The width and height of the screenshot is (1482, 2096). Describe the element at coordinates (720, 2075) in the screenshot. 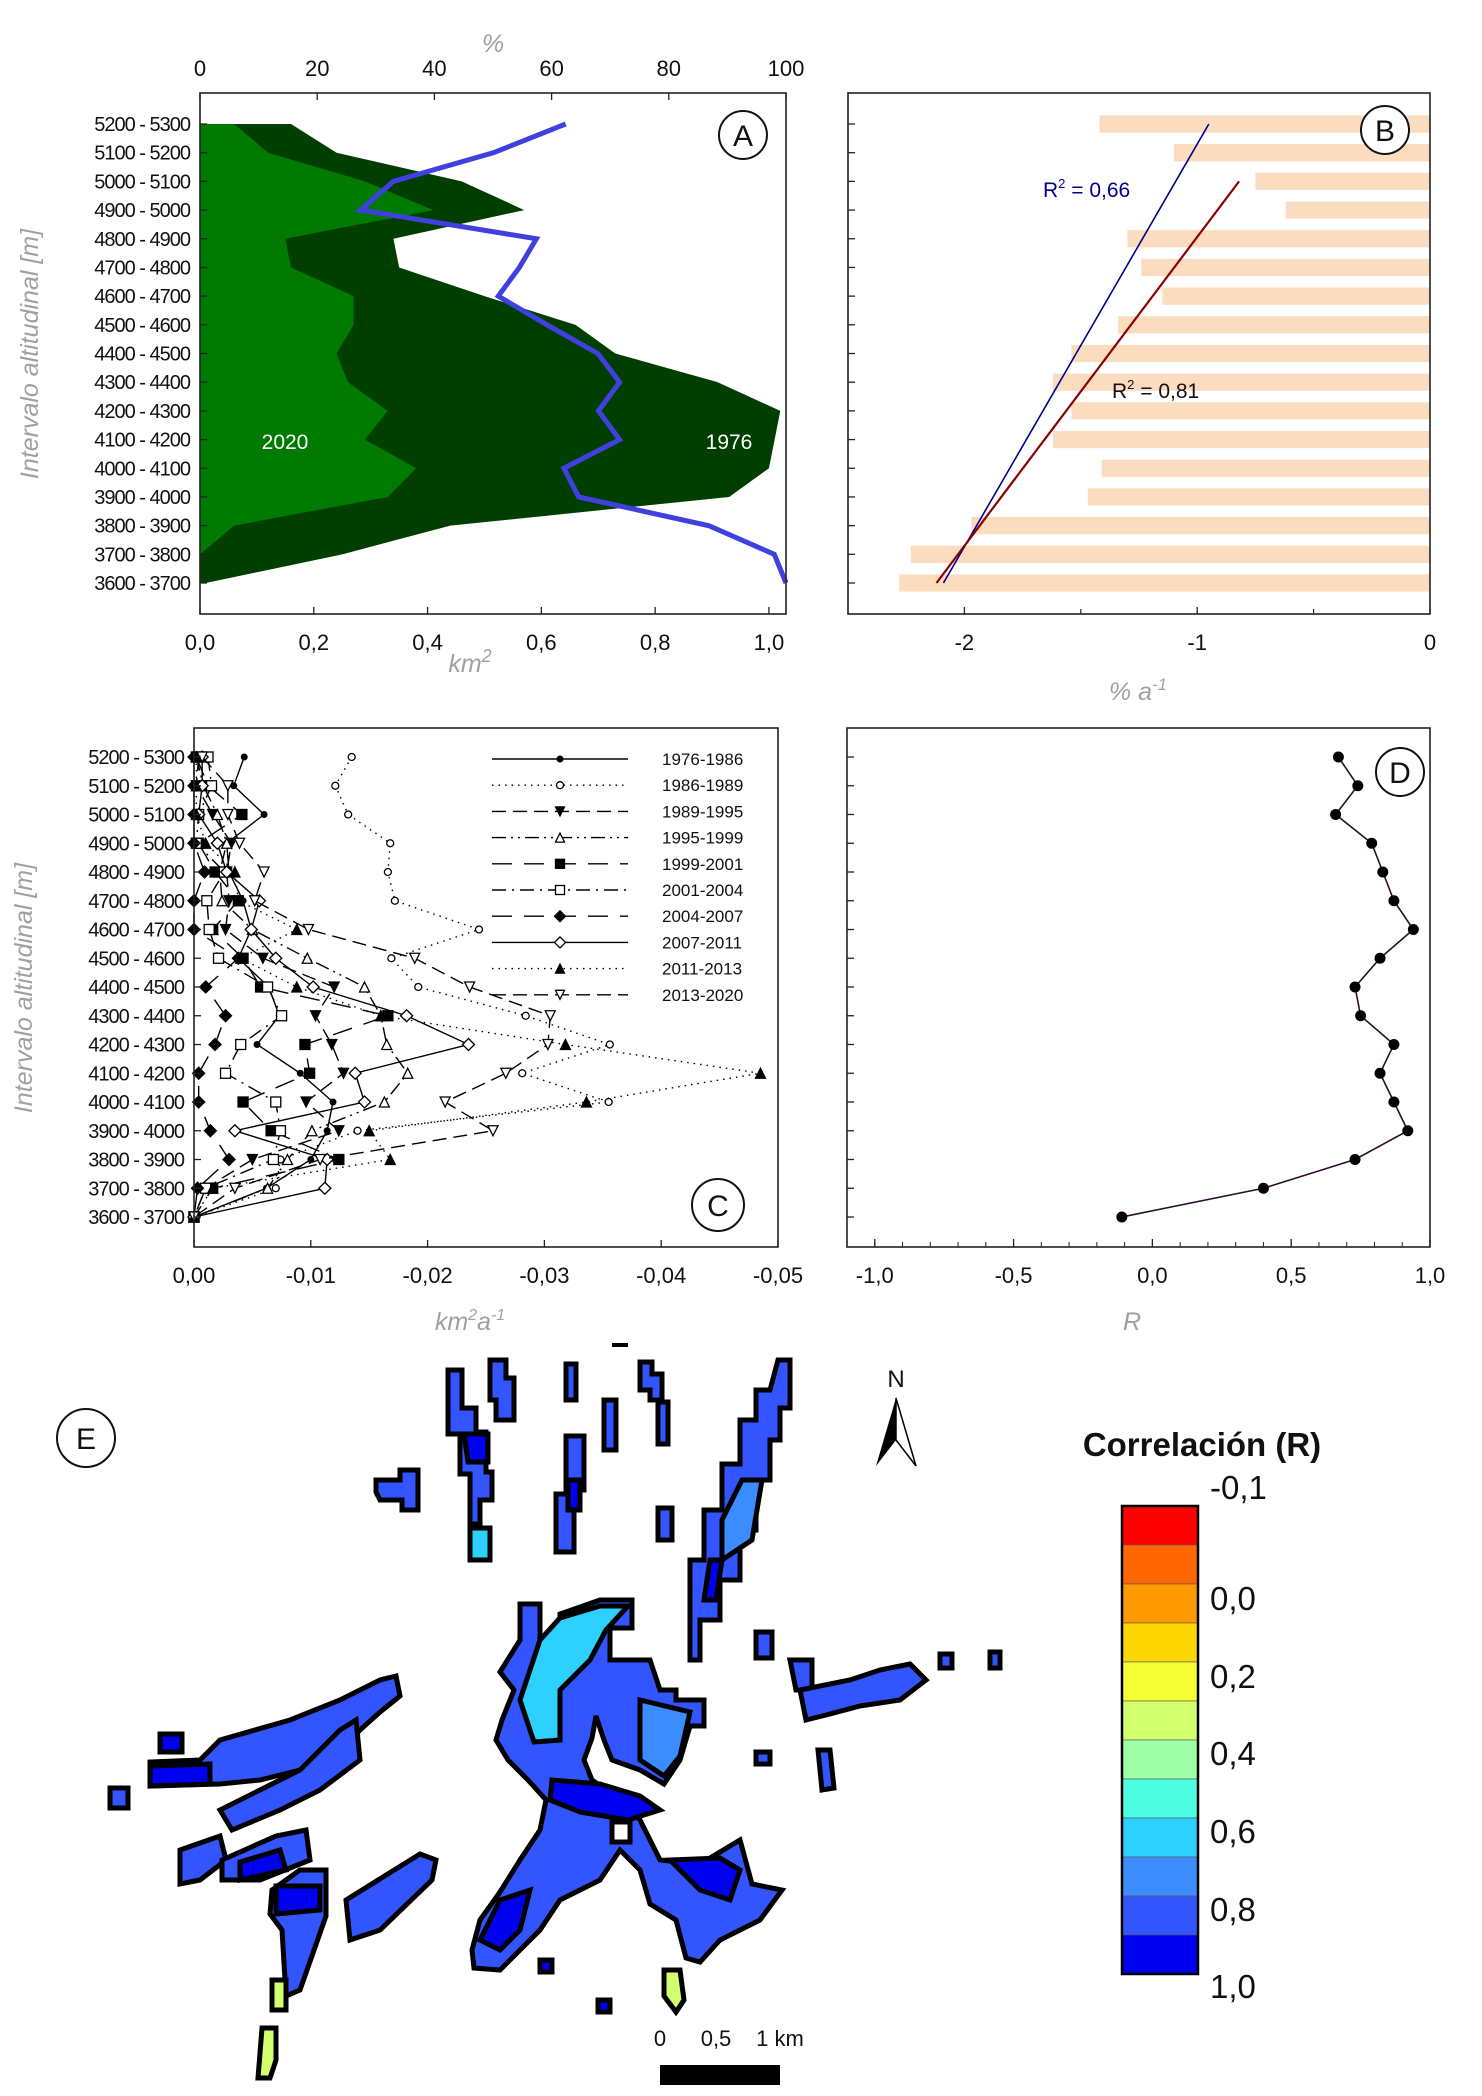

I see `scale-bar-rect` at that location.